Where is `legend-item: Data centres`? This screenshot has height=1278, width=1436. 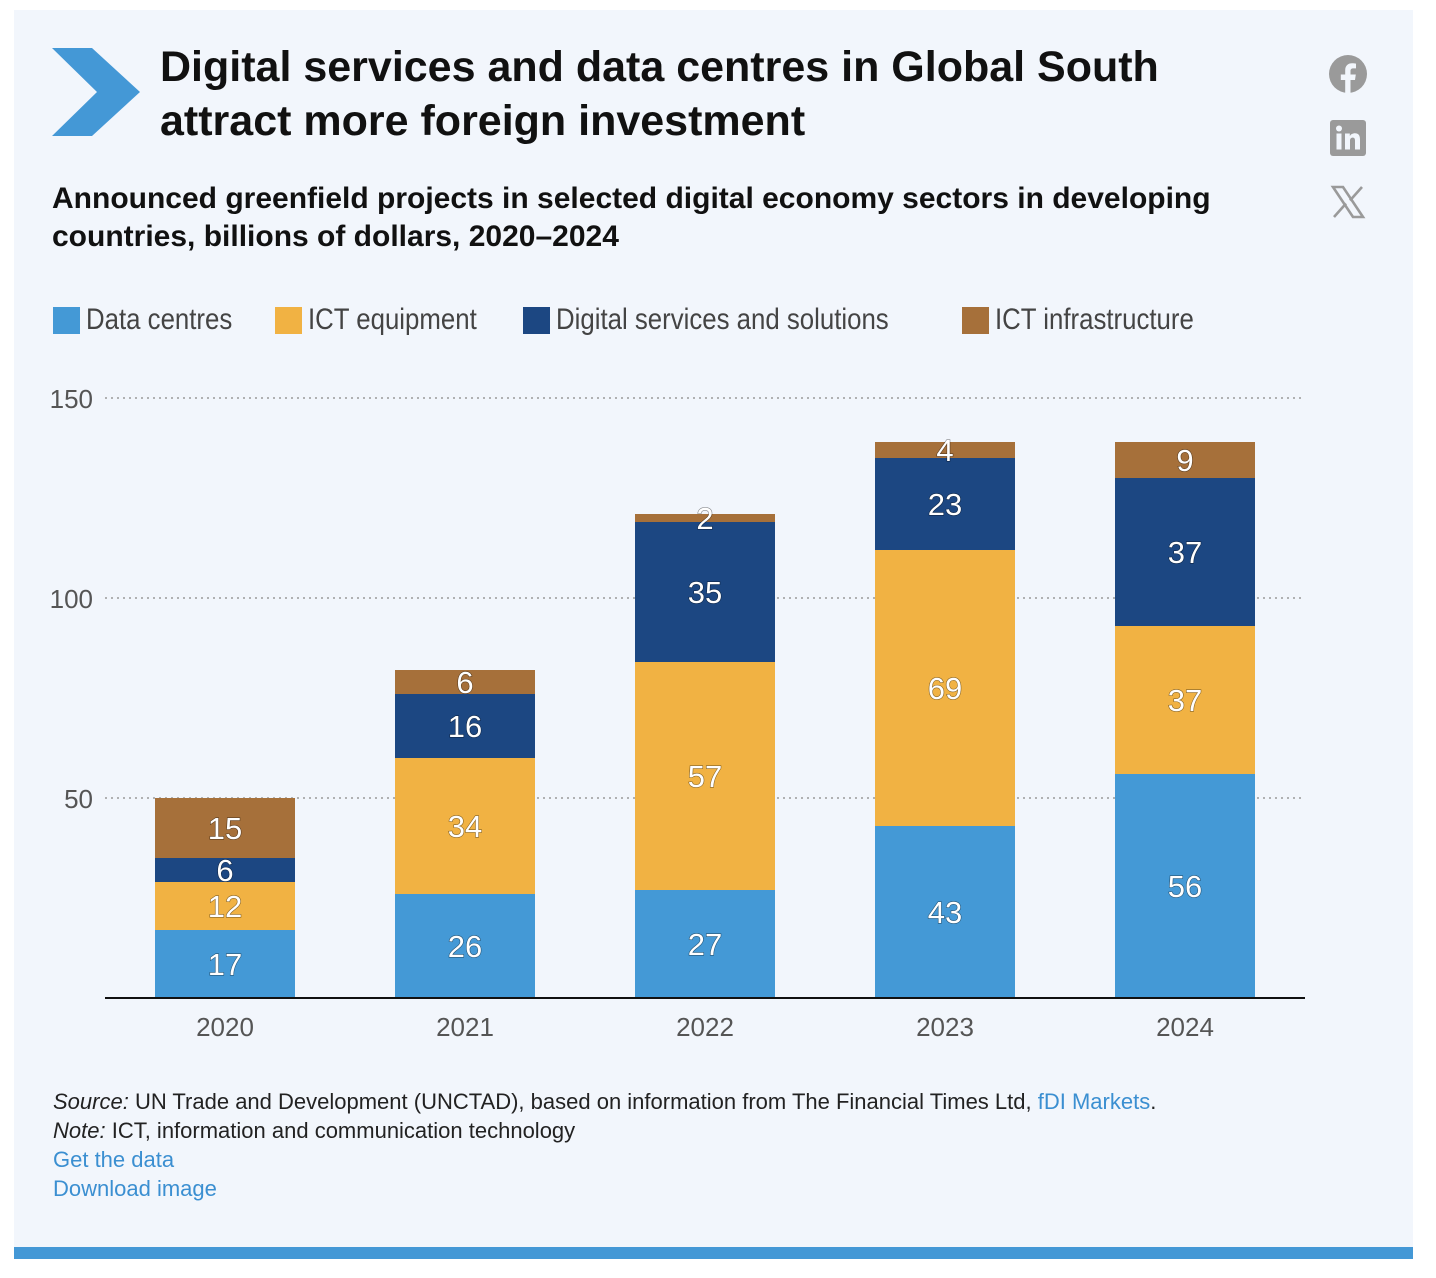 legend-item: Data centres is located at coordinates (154, 320).